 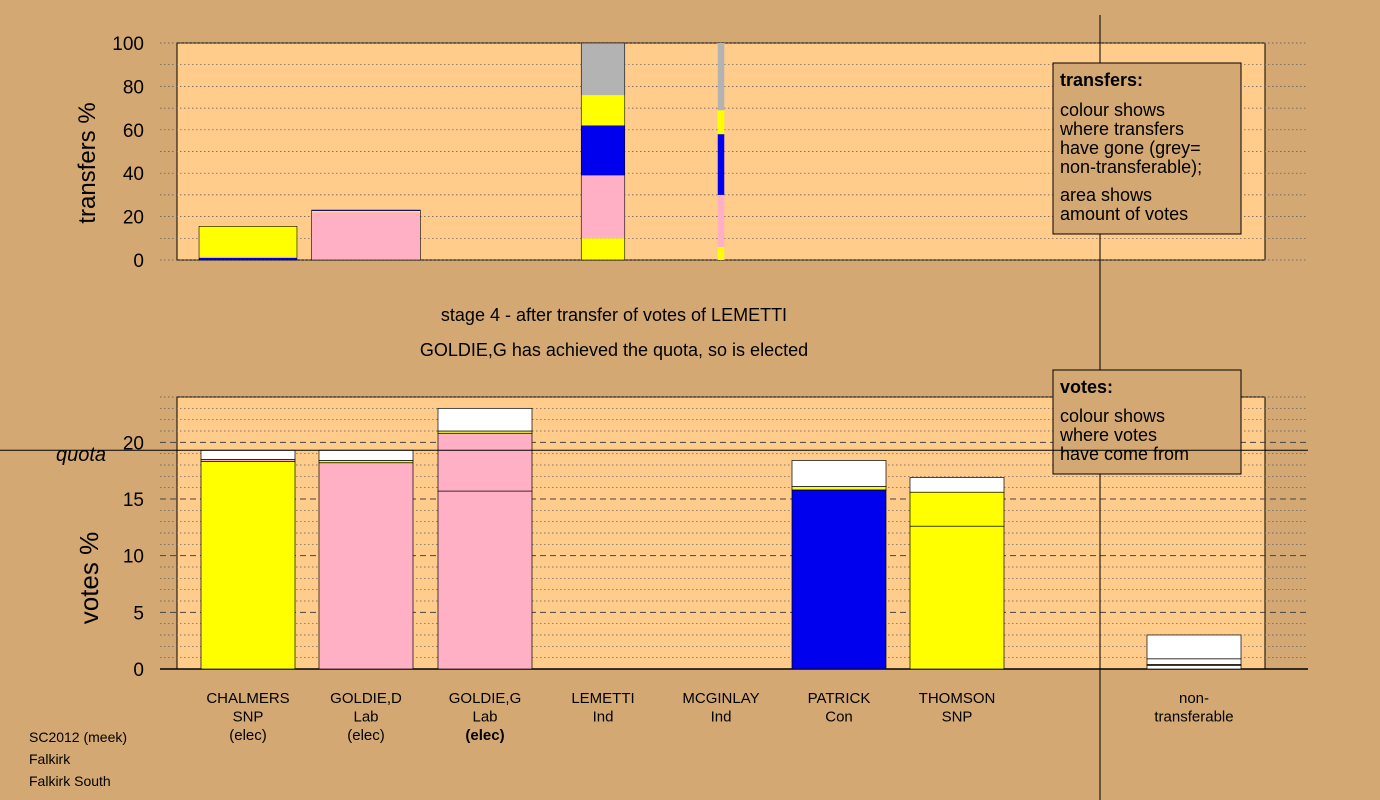 I want to click on transfers-y-tick-label: 100, so click(x=128, y=44).